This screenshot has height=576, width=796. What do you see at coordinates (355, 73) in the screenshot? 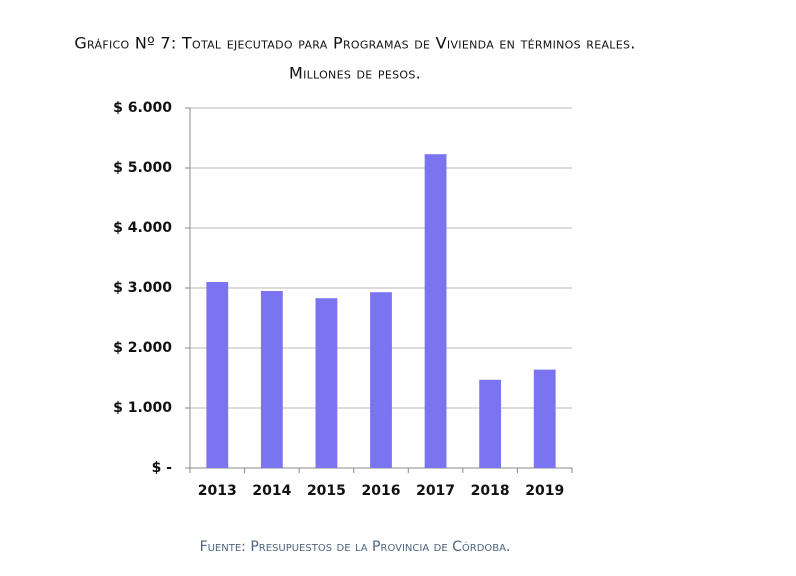
I see `chart-subtitle: Millones de pesos.` at bounding box center [355, 73].